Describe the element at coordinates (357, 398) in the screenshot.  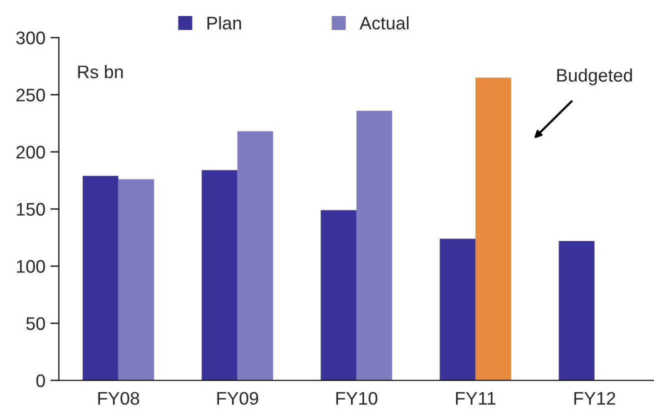
I see `x-tick-label: FY10` at that location.